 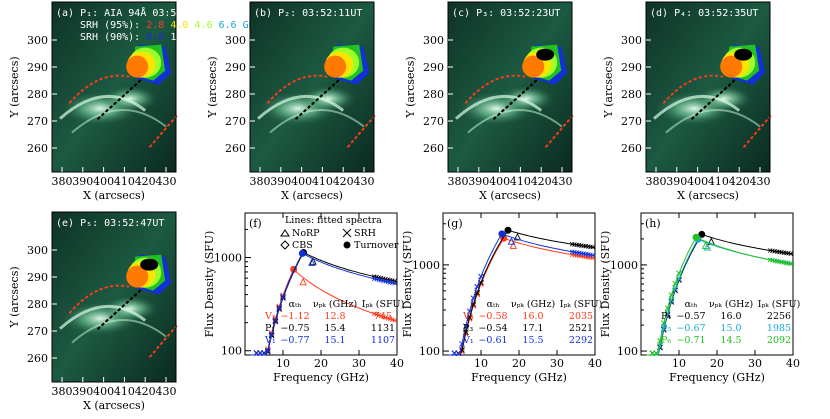 What do you see at coordinates (478, 181) in the screenshot?
I see `x-tick-label: 390` at bounding box center [478, 181].